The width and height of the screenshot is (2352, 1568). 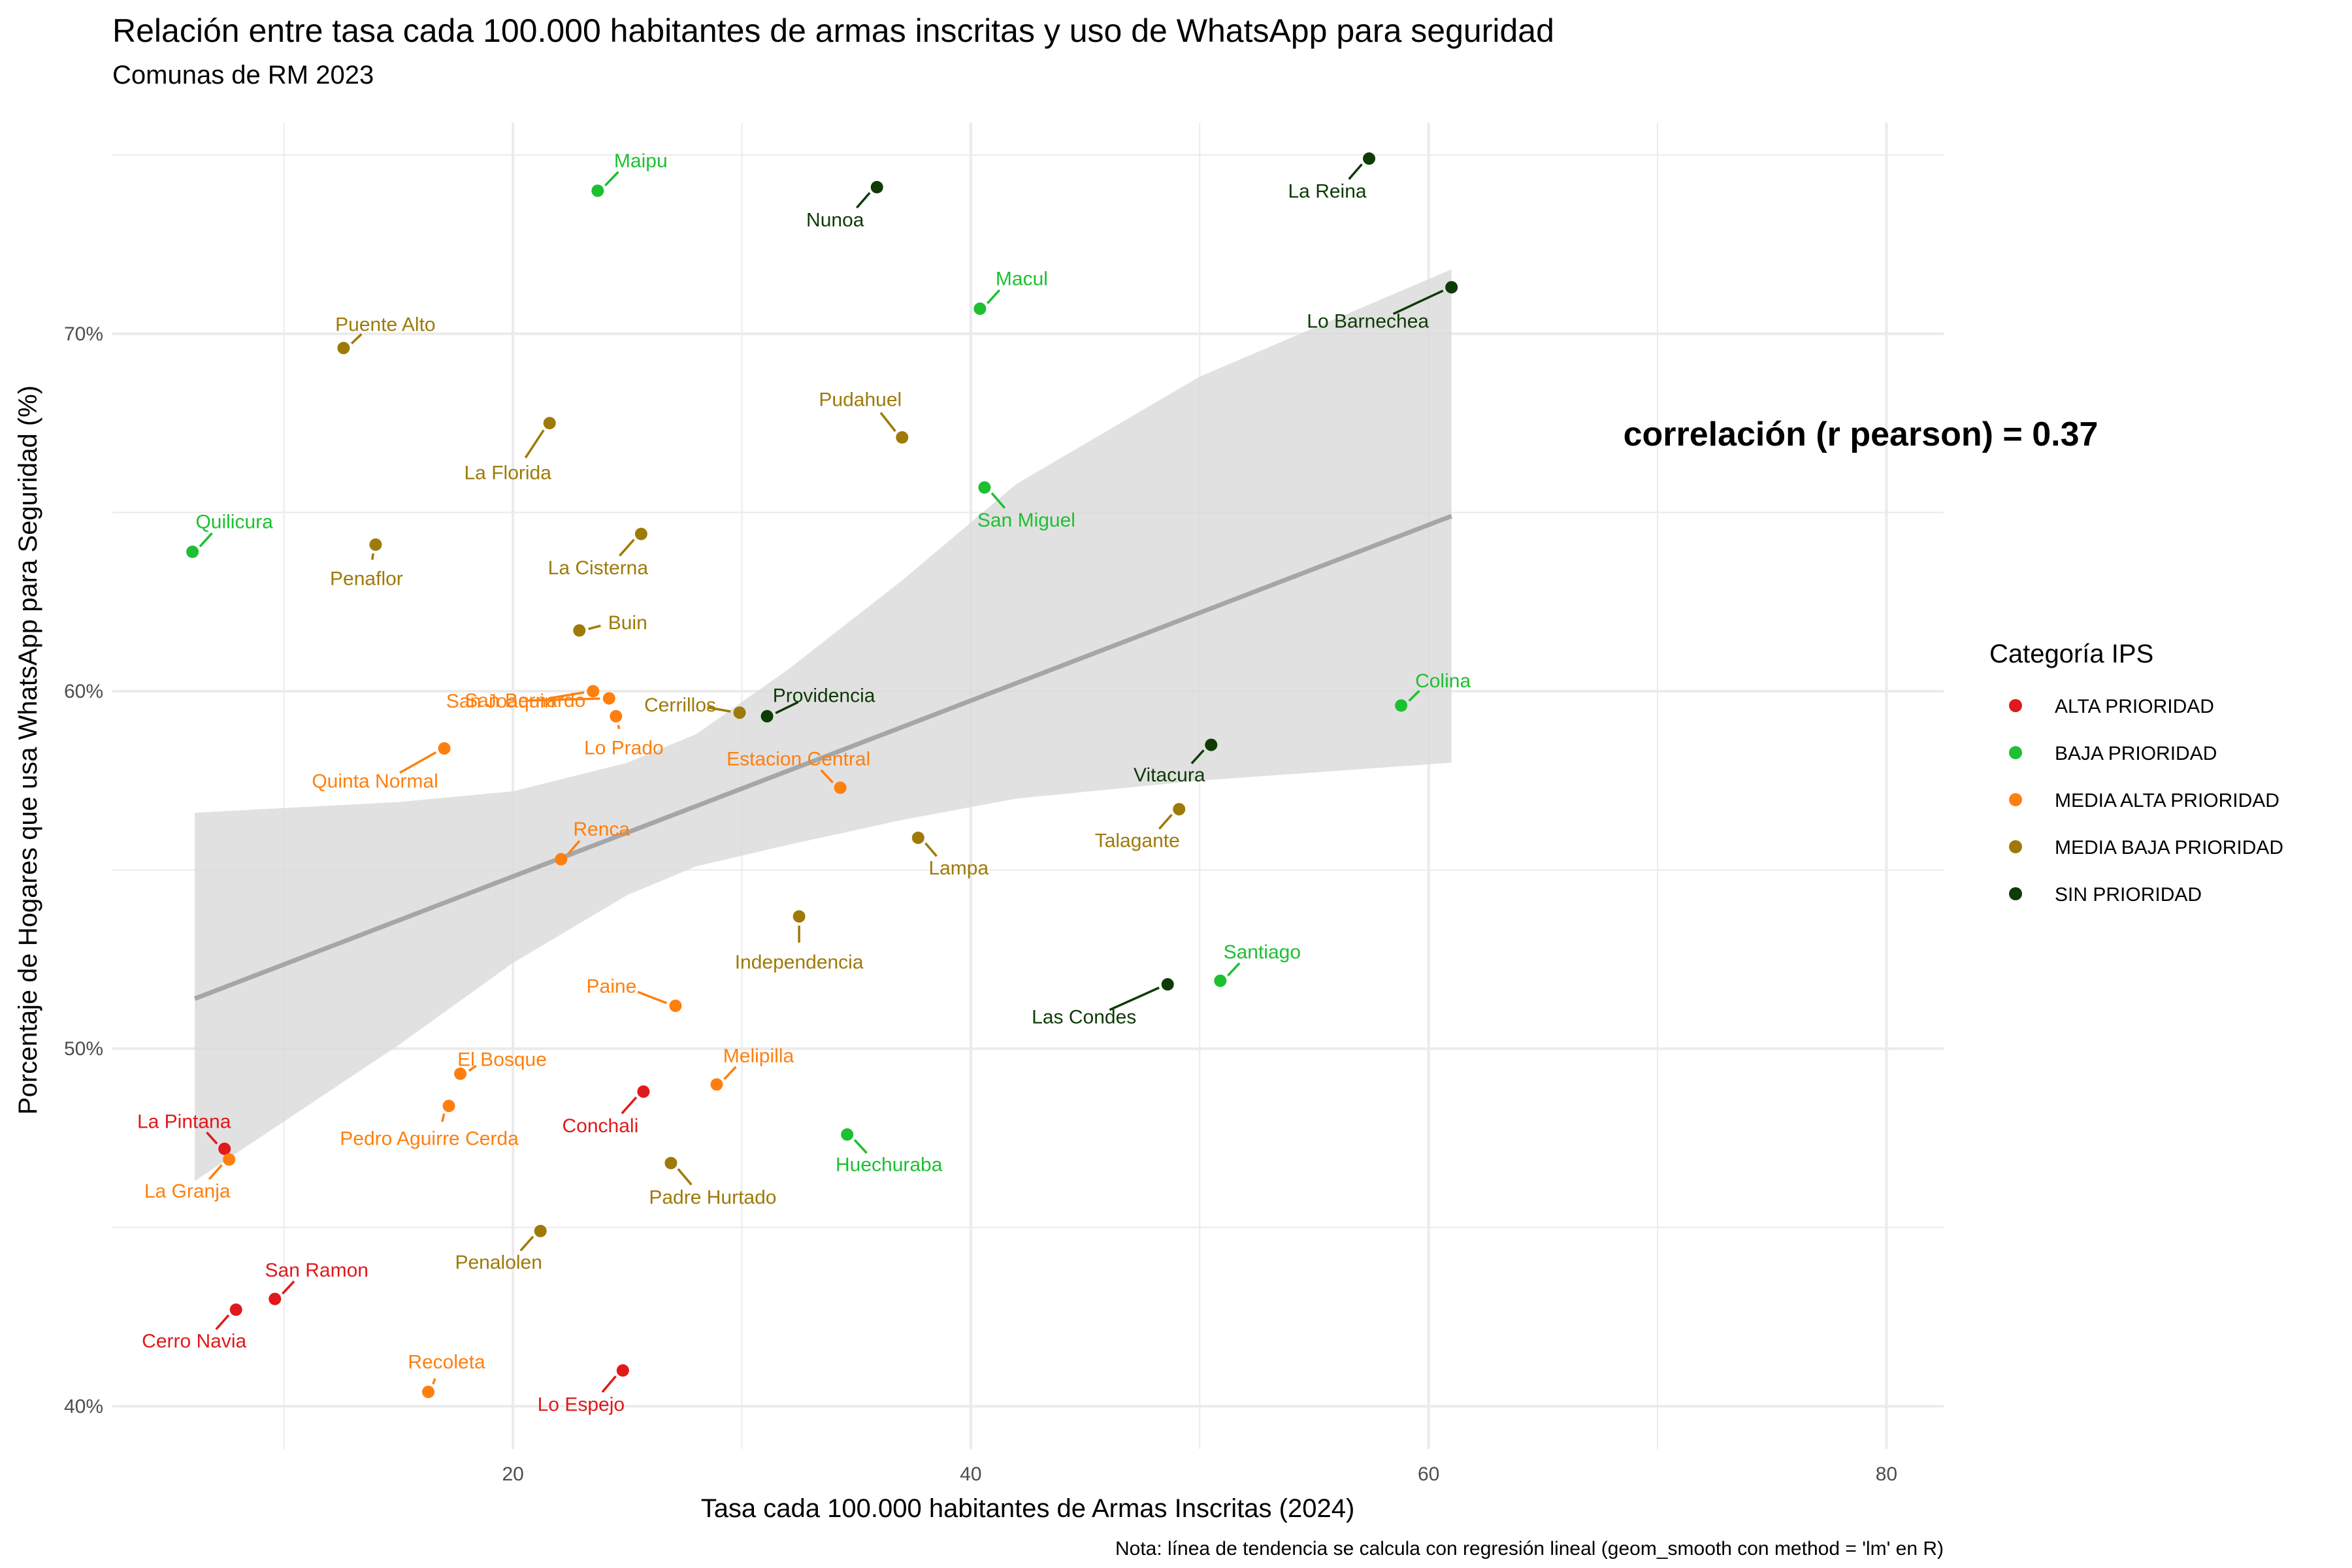 What do you see at coordinates (1262, 952) in the screenshot?
I see `label-santiago: Santiago` at bounding box center [1262, 952].